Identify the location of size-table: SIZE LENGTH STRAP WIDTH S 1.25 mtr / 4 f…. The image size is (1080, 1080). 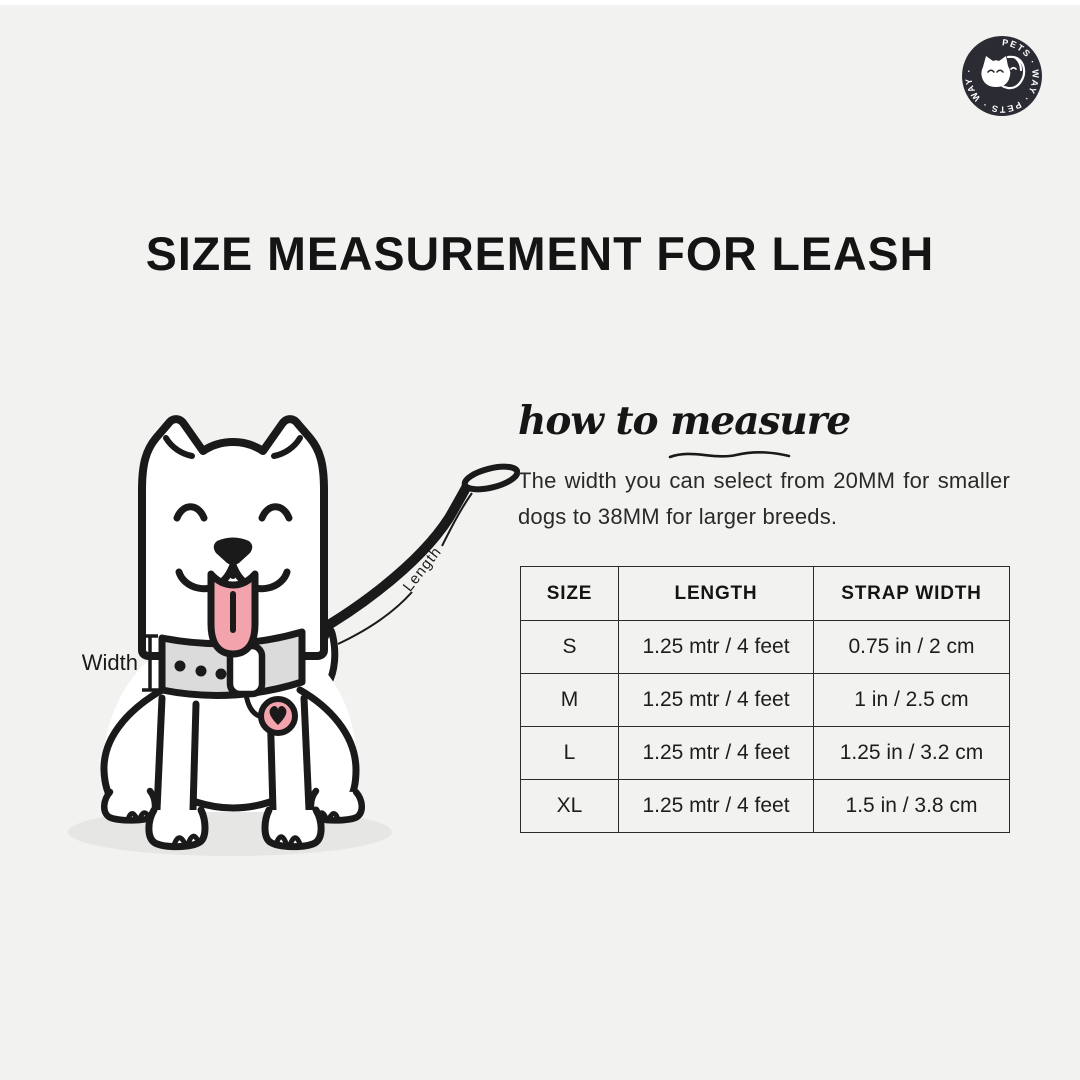
(765, 699).